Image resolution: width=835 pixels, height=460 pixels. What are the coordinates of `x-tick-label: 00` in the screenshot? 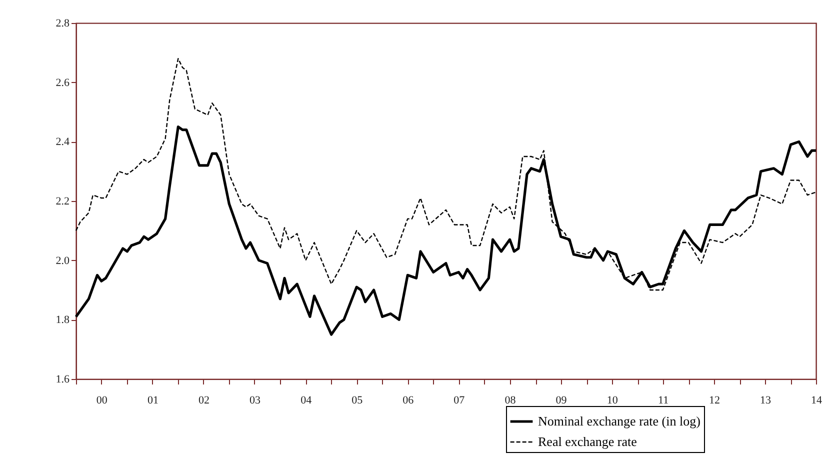 It's located at (102, 400).